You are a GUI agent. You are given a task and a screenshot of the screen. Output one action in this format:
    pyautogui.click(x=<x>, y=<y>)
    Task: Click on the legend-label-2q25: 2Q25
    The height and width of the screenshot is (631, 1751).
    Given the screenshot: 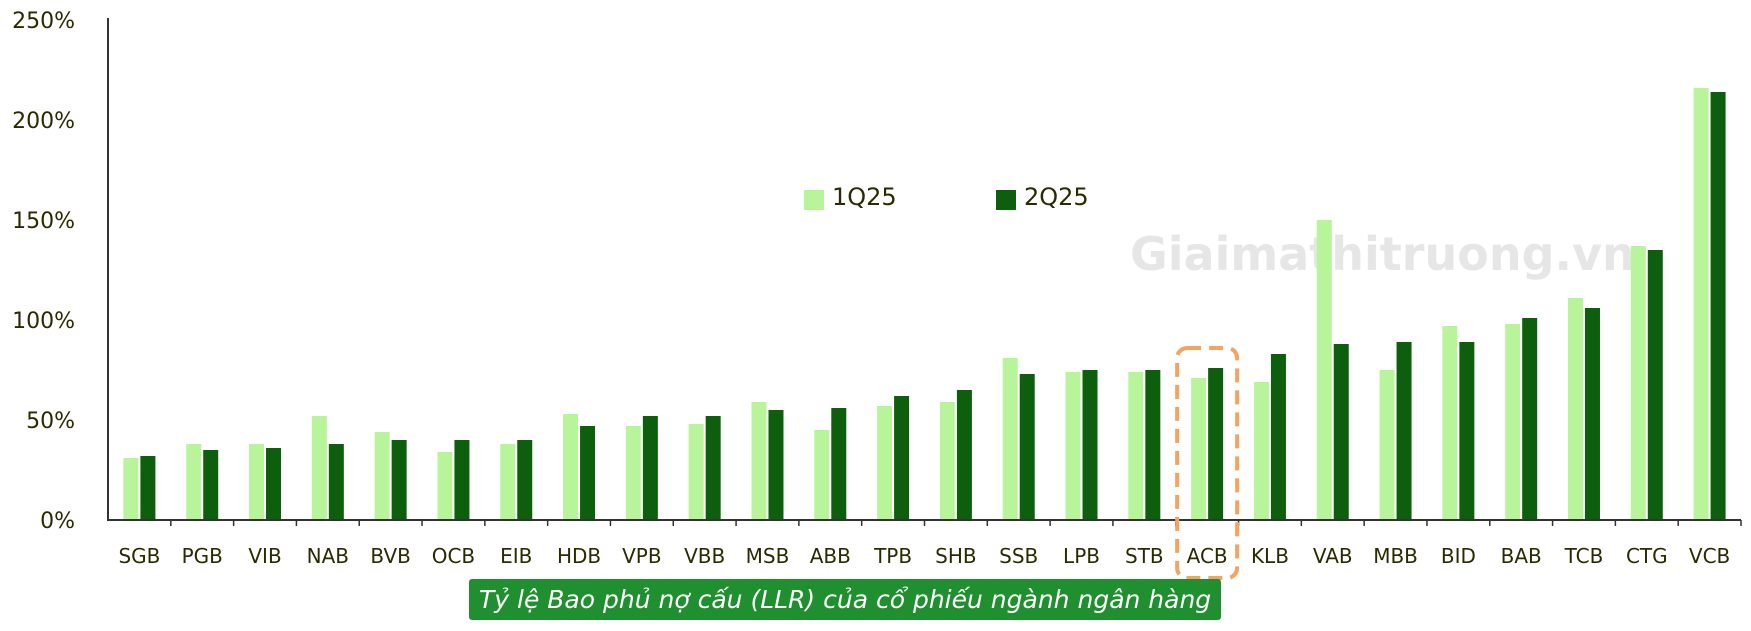 What is the action you would take?
    pyautogui.click(x=1056, y=197)
    